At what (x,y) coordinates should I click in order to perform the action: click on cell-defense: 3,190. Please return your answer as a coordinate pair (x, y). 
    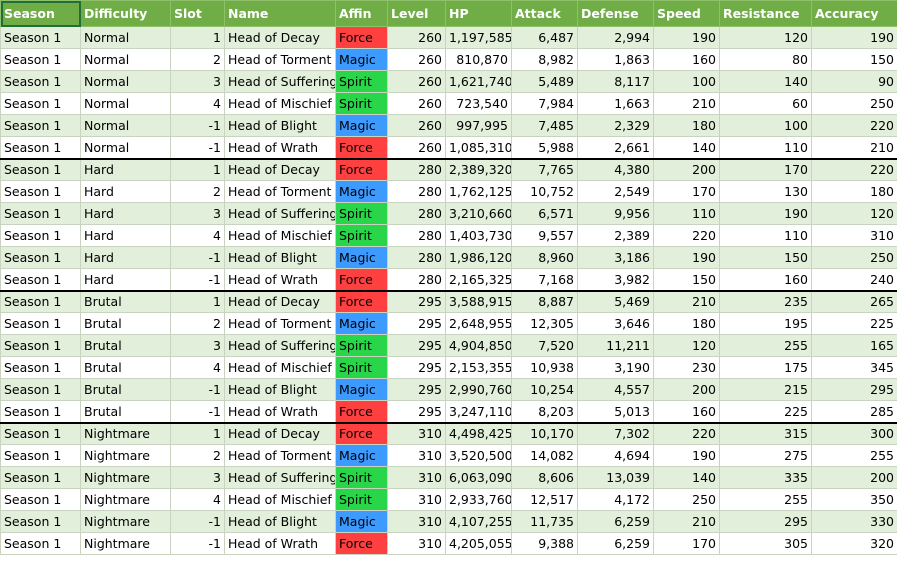
    Looking at the image, I should click on (615, 367).